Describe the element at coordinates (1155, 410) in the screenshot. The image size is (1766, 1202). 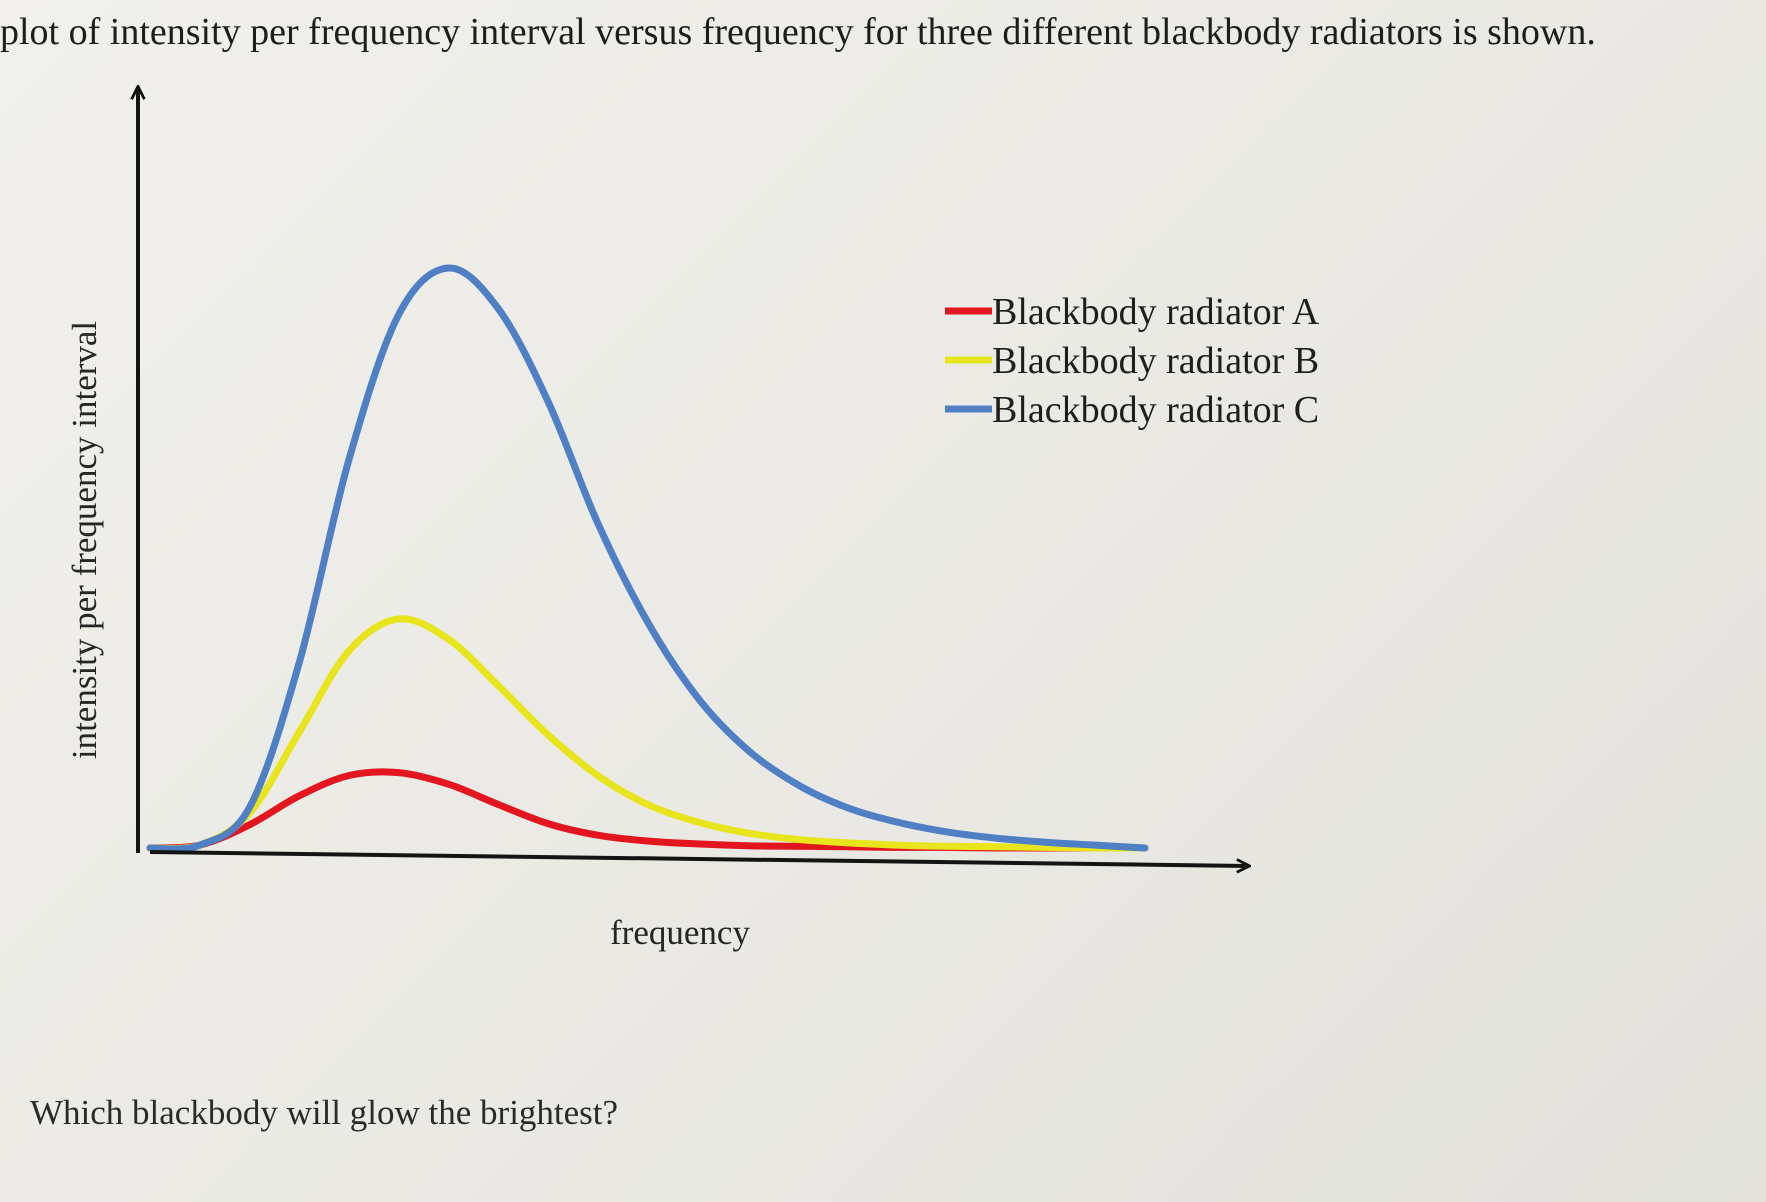
I see `legend-label-c: Blackbody radiator C` at that location.